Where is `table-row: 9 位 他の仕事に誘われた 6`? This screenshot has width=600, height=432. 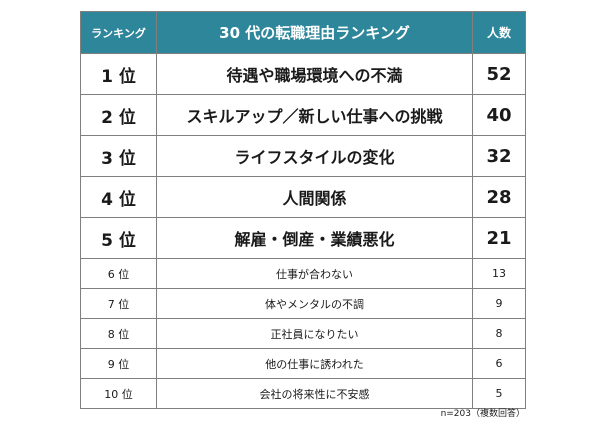 table-row: 9 位 他の仕事に誘われた 6 is located at coordinates (303, 363).